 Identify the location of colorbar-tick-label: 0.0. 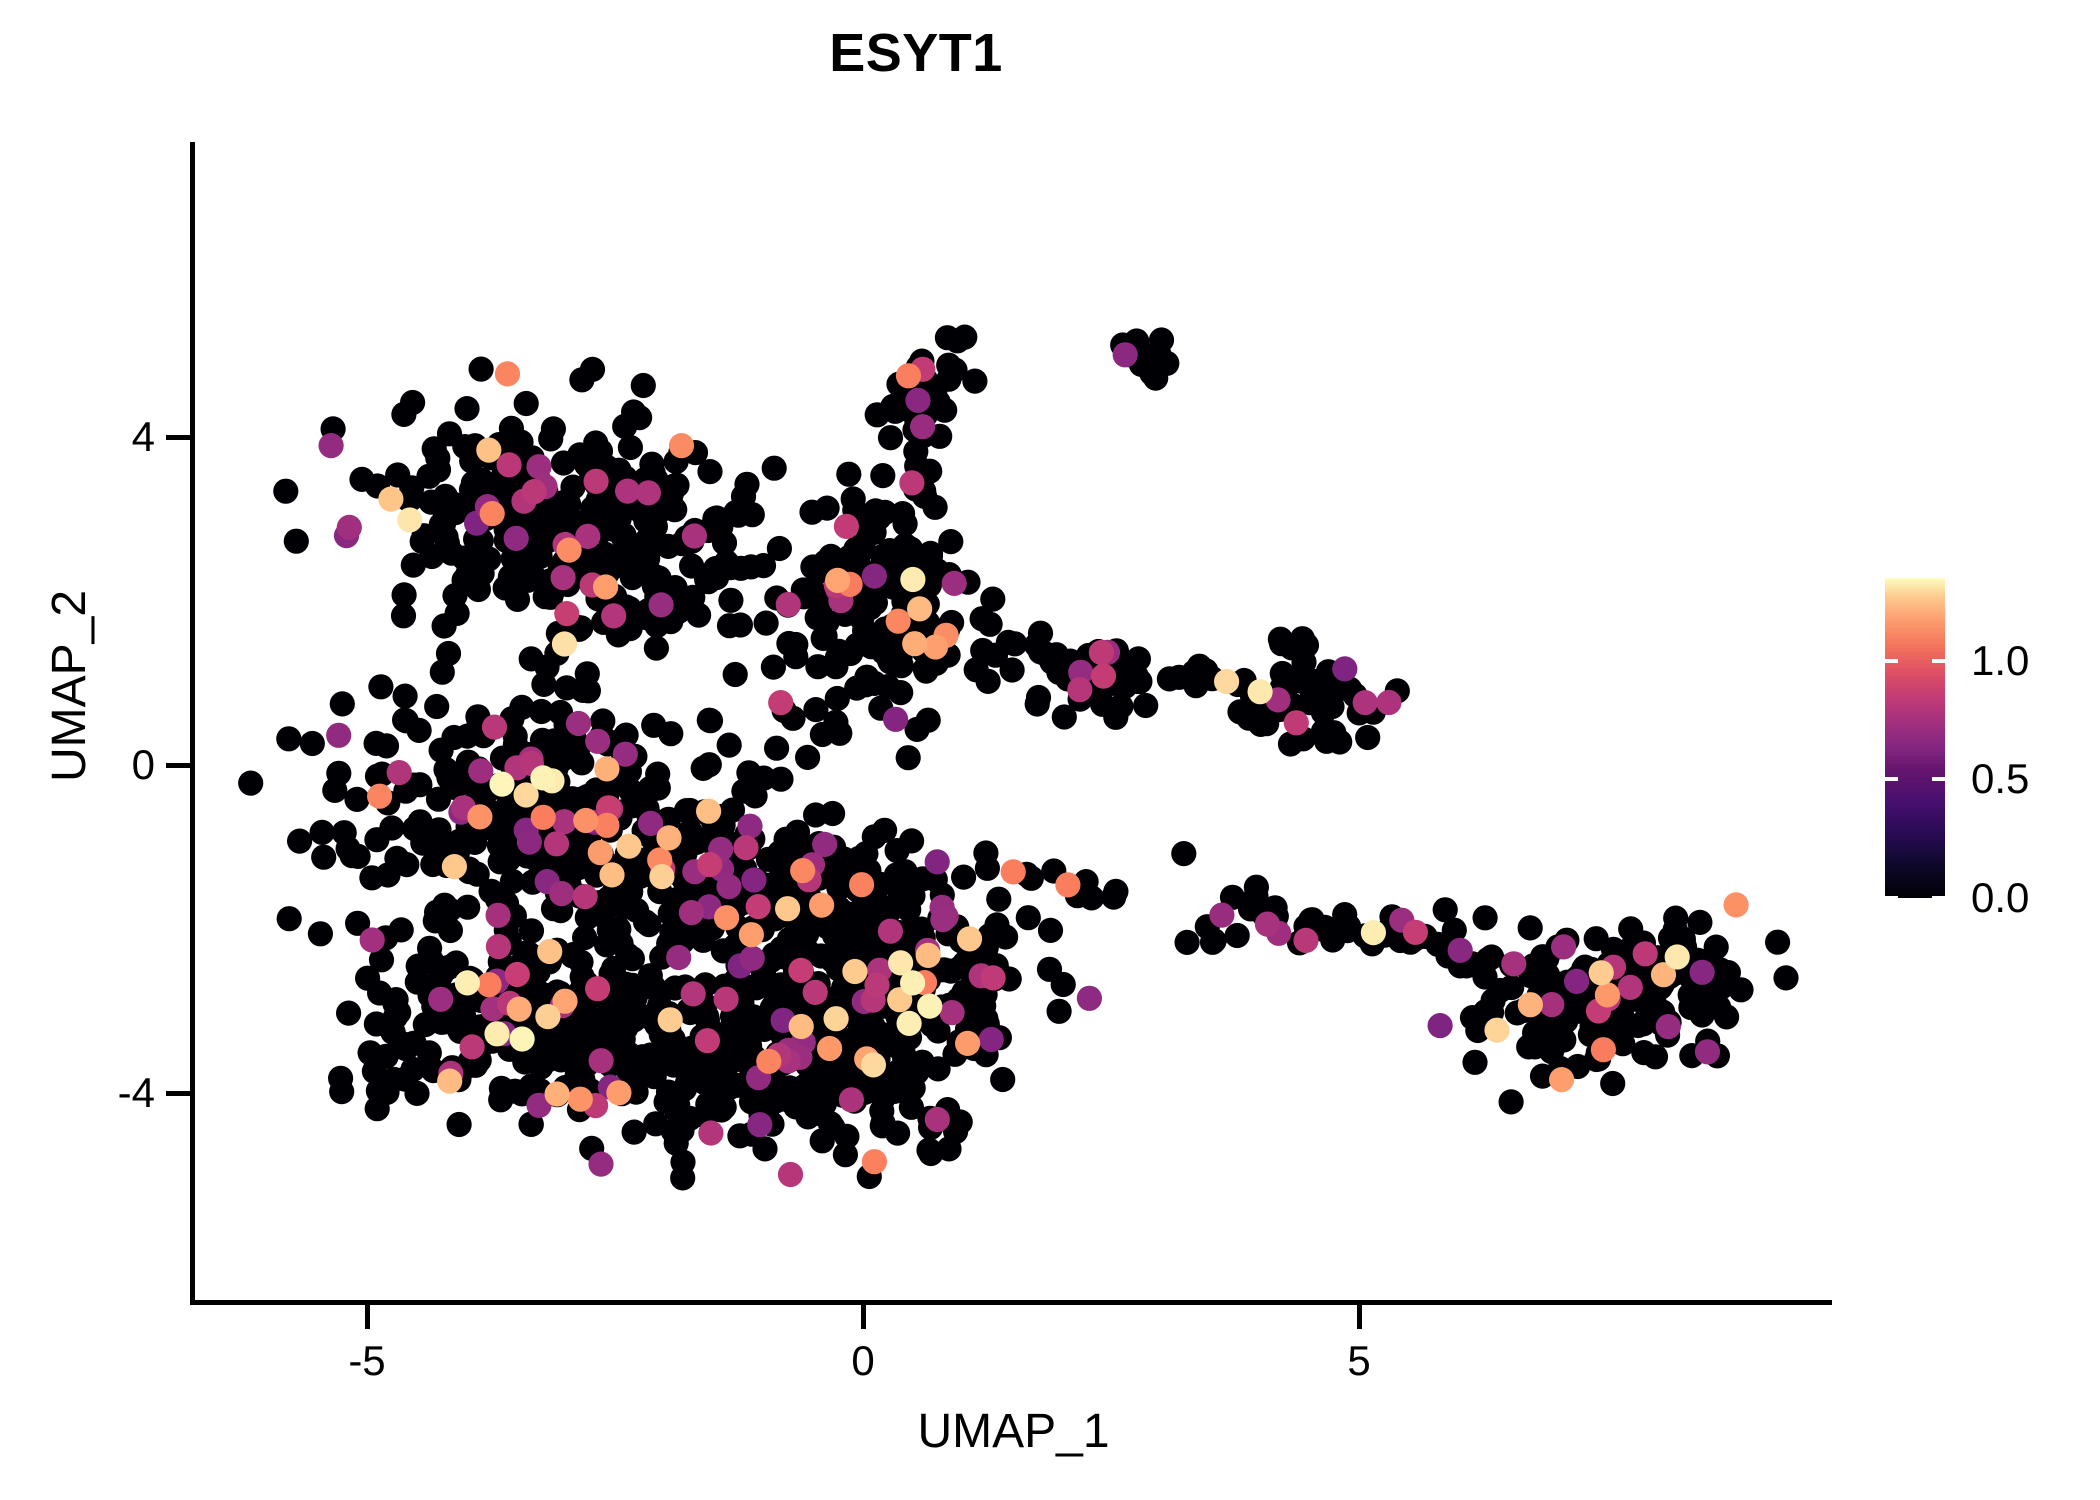
(2000, 897).